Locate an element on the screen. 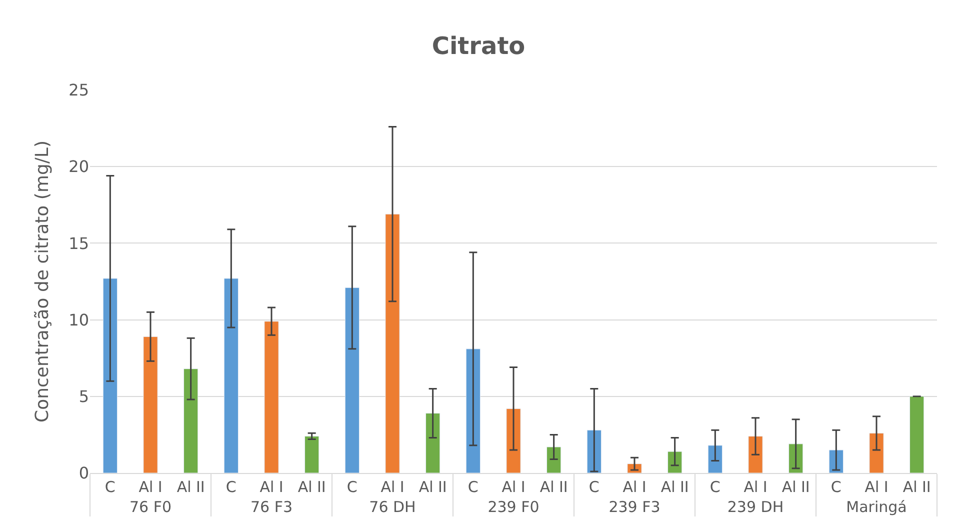 This screenshot has height=528, width=957. y-tick-label: 20 is located at coordinates (78, 166).